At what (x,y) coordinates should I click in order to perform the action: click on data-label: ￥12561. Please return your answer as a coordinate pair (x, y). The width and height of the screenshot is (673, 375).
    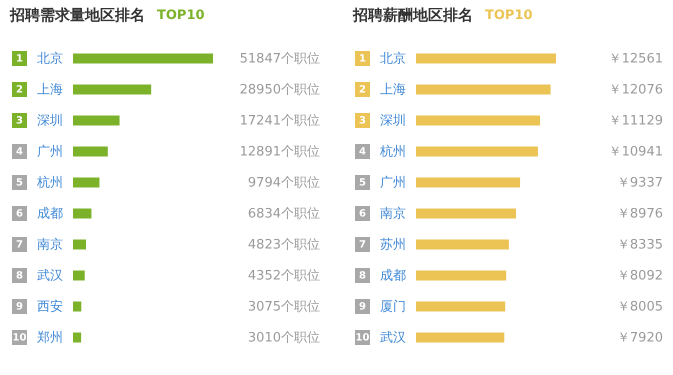
    Looking at the image, I should click on (635, 59).